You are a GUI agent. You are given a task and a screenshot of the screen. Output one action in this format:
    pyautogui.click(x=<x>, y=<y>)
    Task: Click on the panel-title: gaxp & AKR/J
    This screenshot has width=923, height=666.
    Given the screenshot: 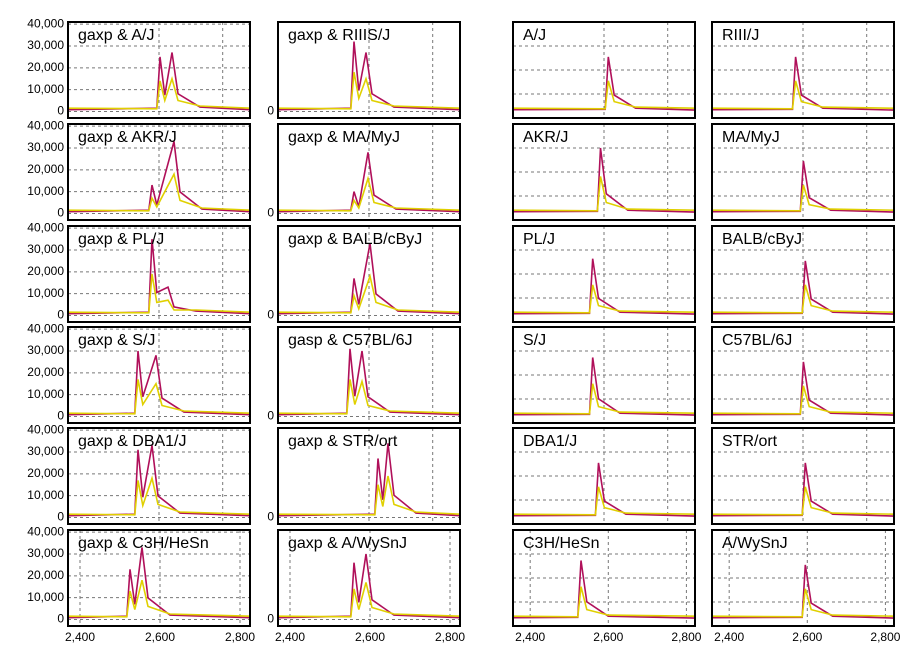 What is the action you would take?
    pyautogui.click(x=127, y=137)
    